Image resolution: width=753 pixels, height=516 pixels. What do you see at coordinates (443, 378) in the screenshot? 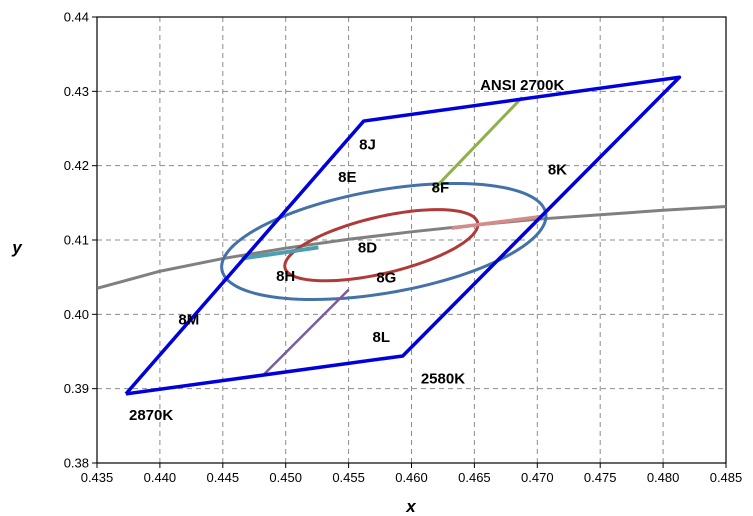
I see `annotation-2580k: 2580K` at bounding box center [443, 378].